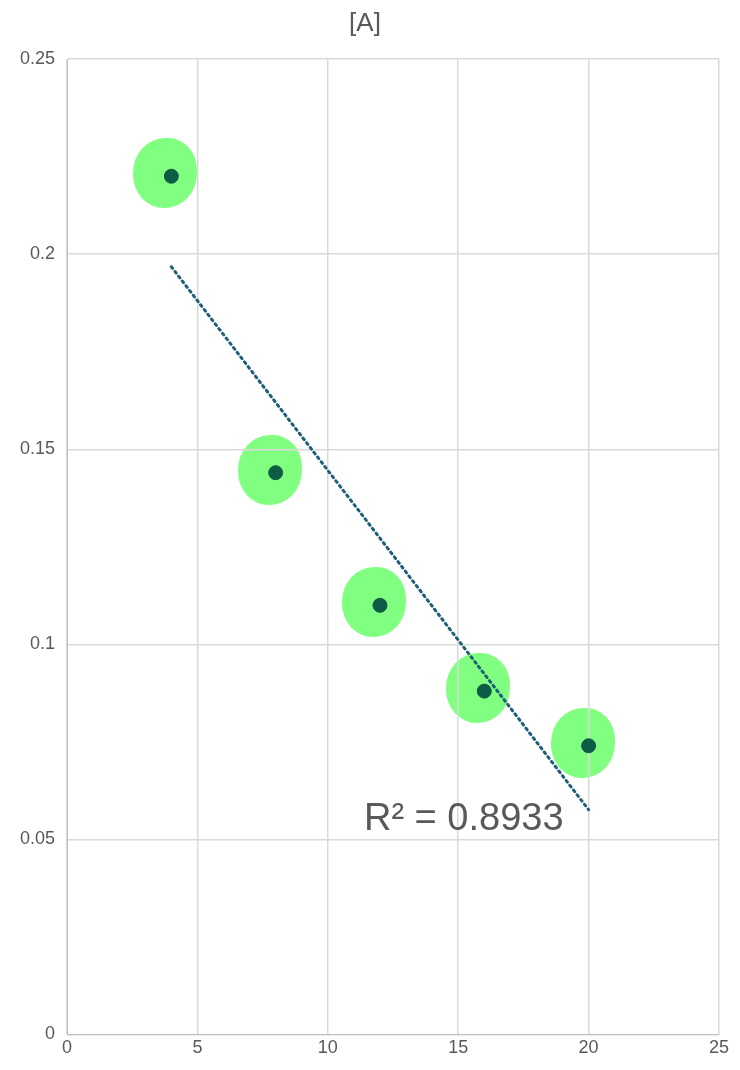 The image size is (740, 1070). What do you see at coordinates (365, 21) in the screenshot?
I see `chart-title: [A]` at bounding box center [365, 21].